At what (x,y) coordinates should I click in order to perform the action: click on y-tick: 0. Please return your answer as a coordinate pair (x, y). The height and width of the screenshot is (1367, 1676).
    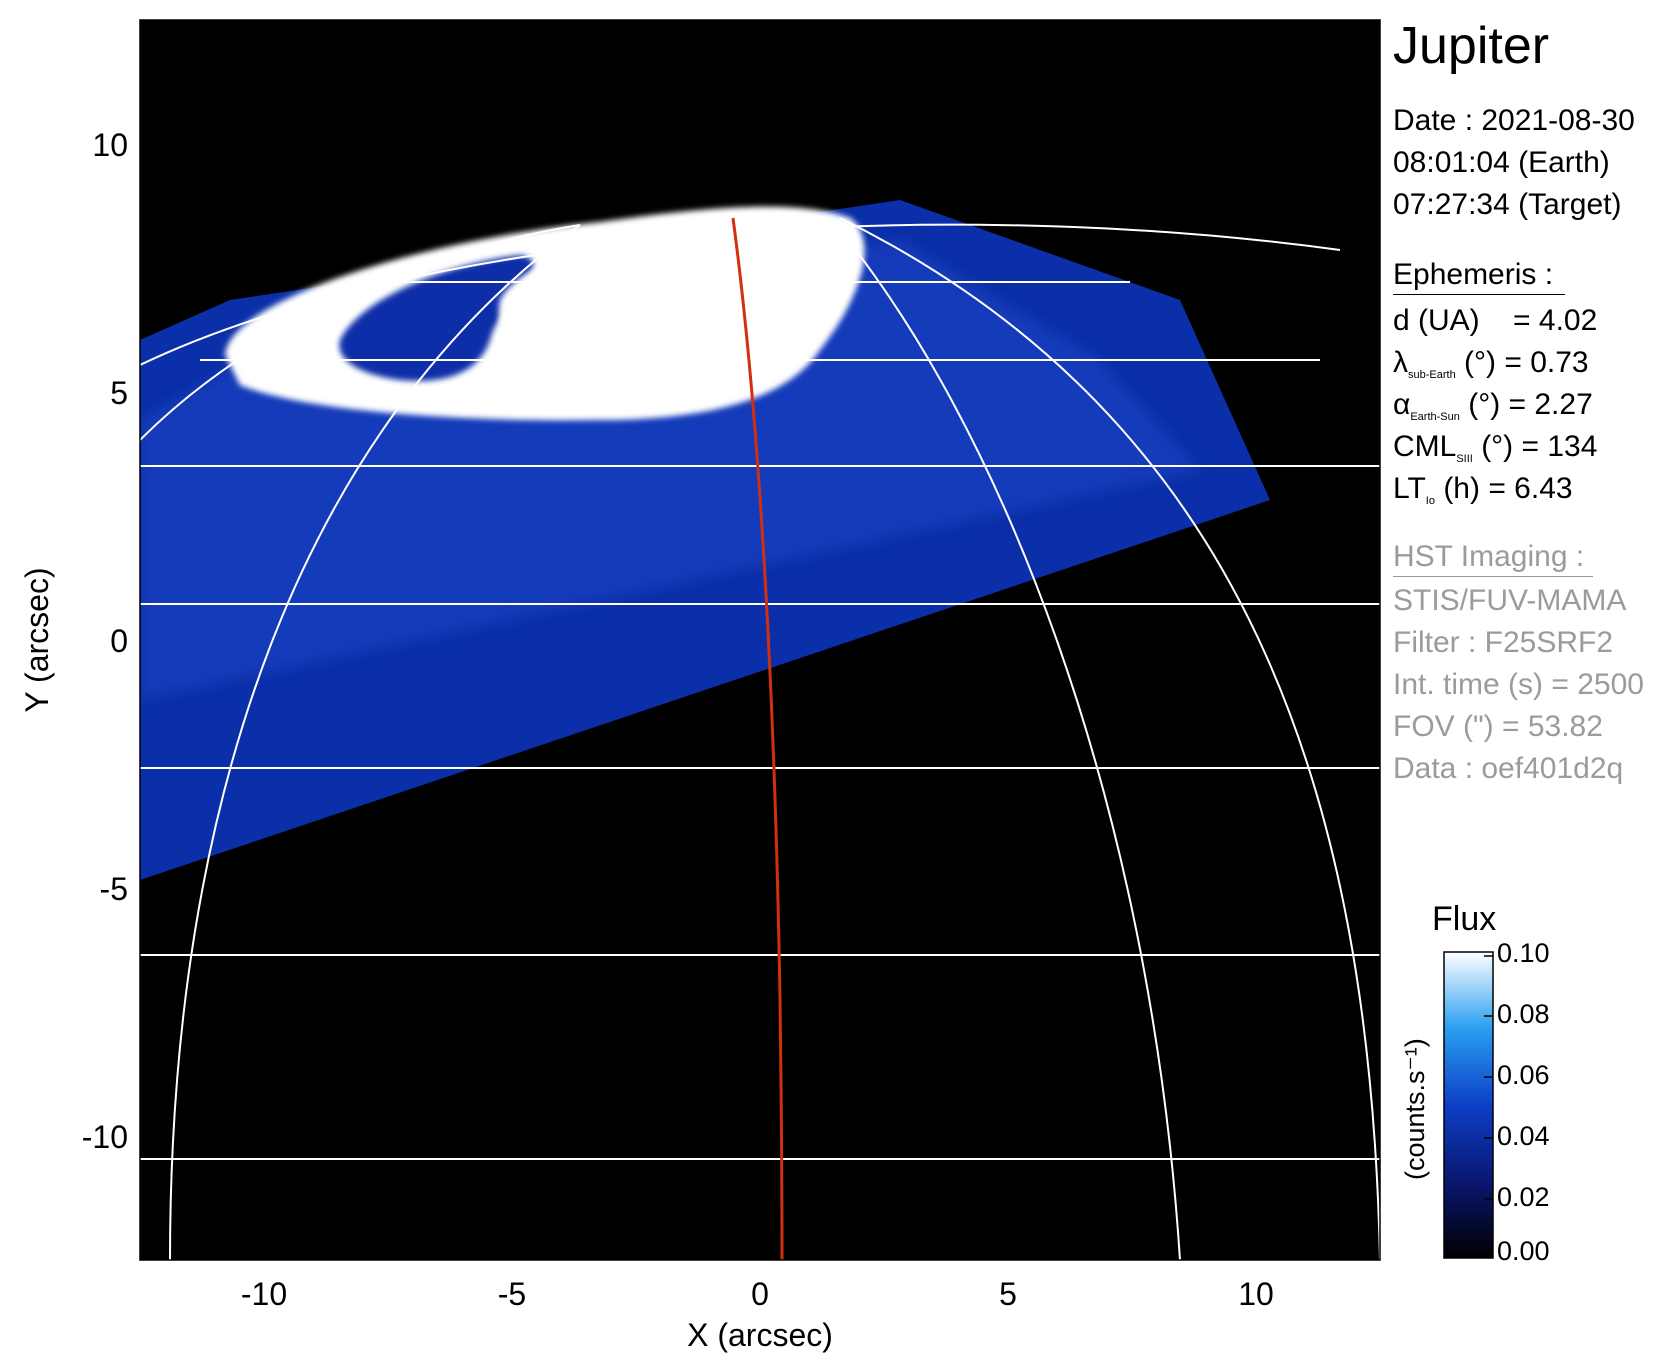
    Looking at the image, I should click on (119, 641).